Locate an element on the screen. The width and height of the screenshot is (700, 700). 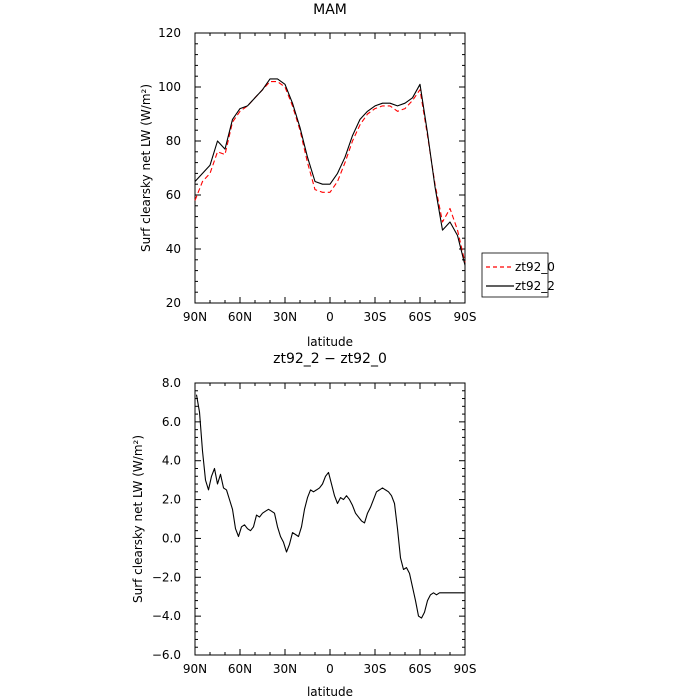
y-tick-label: 8.0 is located at coordinates (171, 383).